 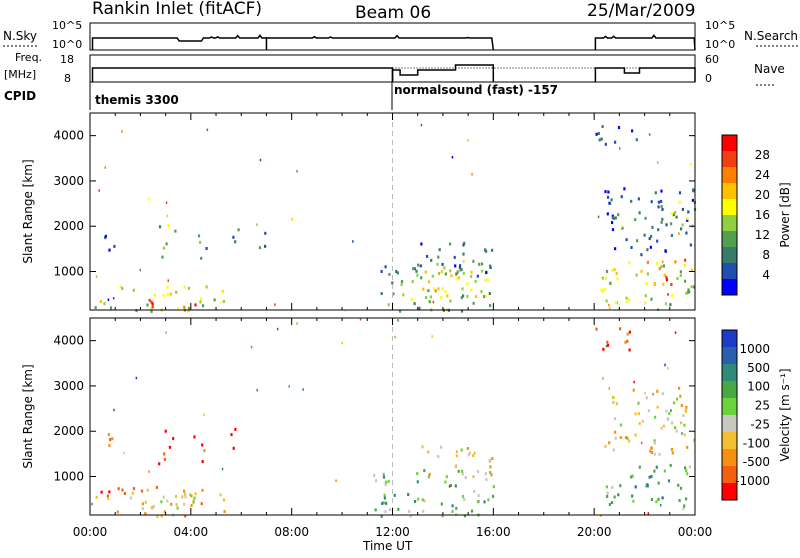 I want to click on x-tick-label: 00:00, so click(x=695, y=532).